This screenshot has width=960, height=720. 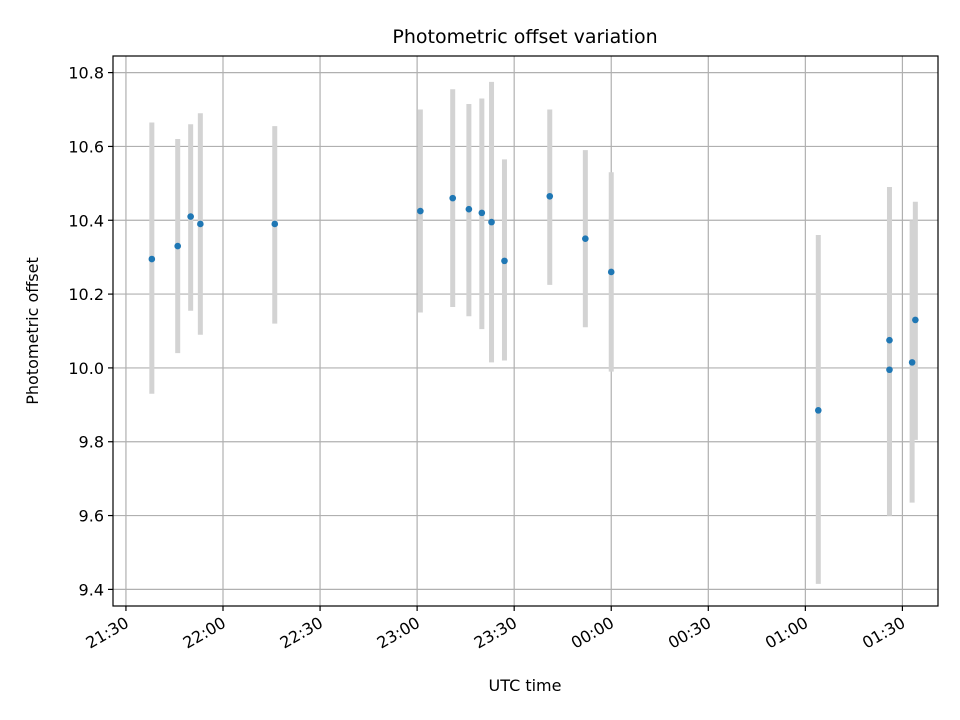 What do you see at coordinates (524, 37) in the screenshot?
I see `chart-title: Photometric offset variation` at bounding box center [524, 37].